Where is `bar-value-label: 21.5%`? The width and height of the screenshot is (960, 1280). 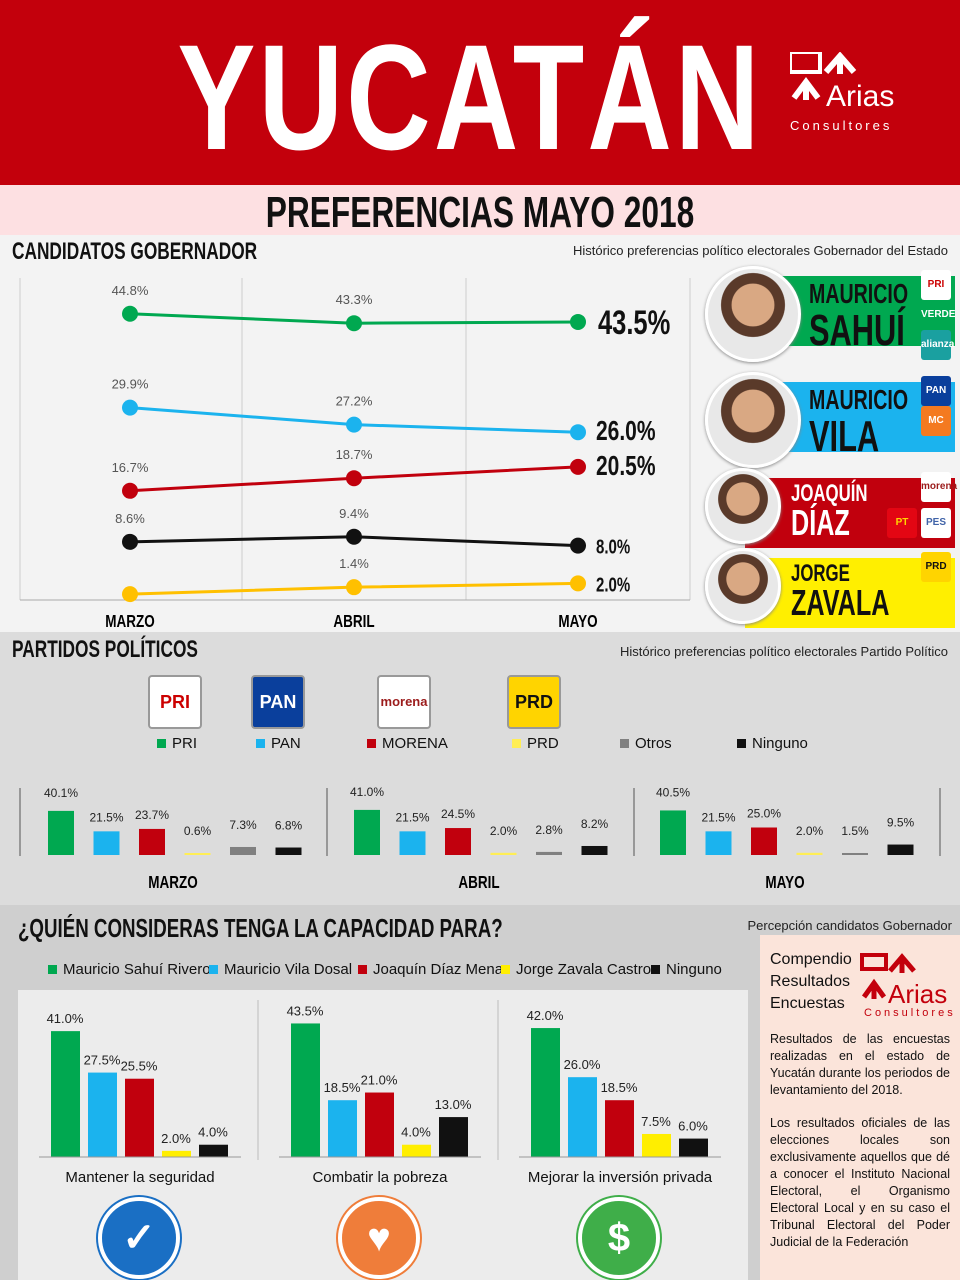
bar-value-label: 21.5% is located at coordinates (718, 817).